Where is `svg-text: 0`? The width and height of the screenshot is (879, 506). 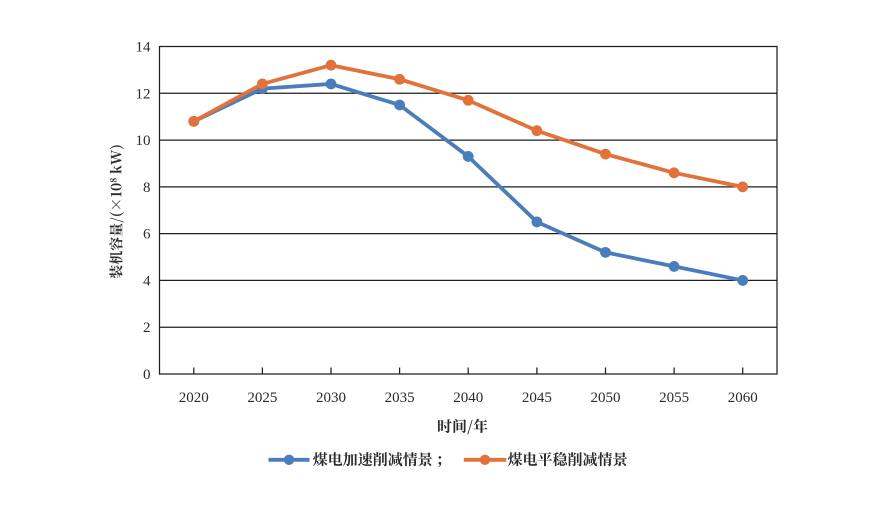 svg-text: 0 is located at coordinates (147, 375).